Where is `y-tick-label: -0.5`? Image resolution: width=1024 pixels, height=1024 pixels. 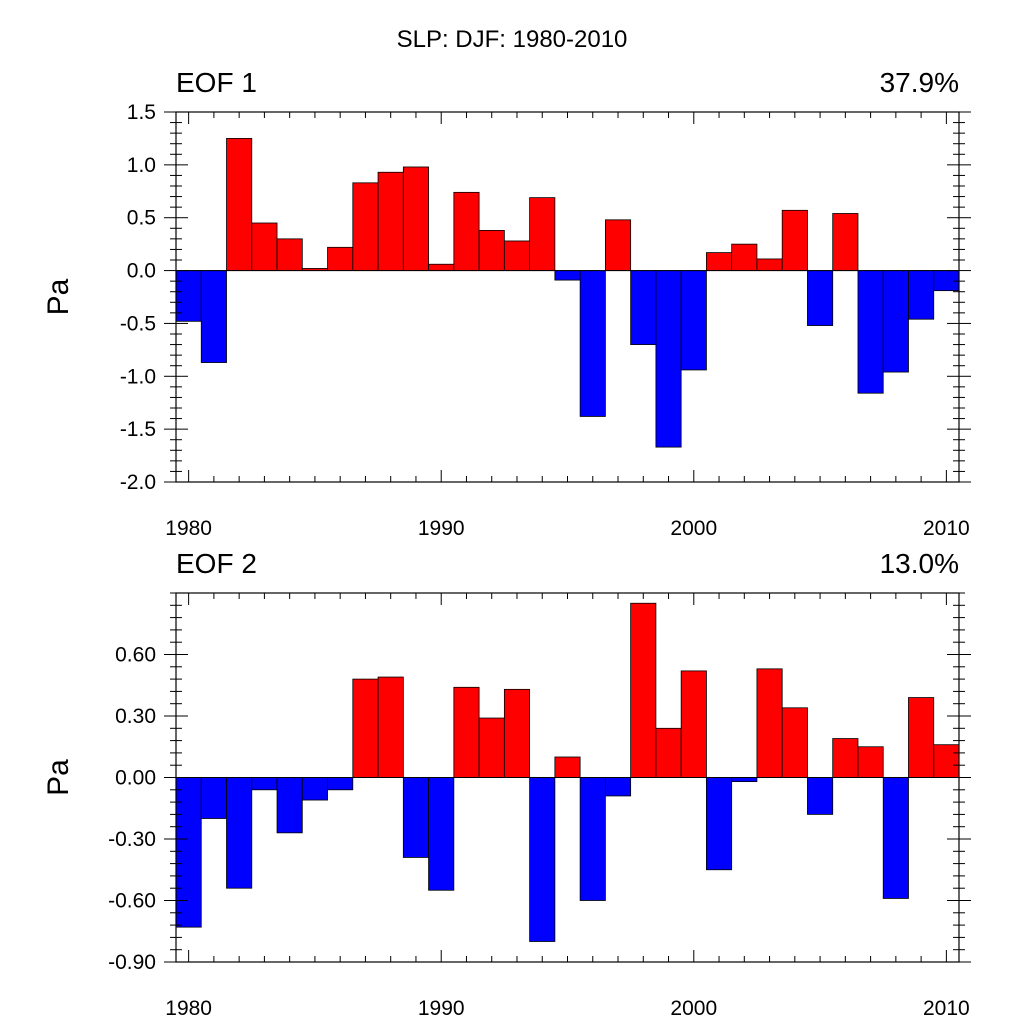
y-tick-label: -0.5 is located at coordinates (138, 323).